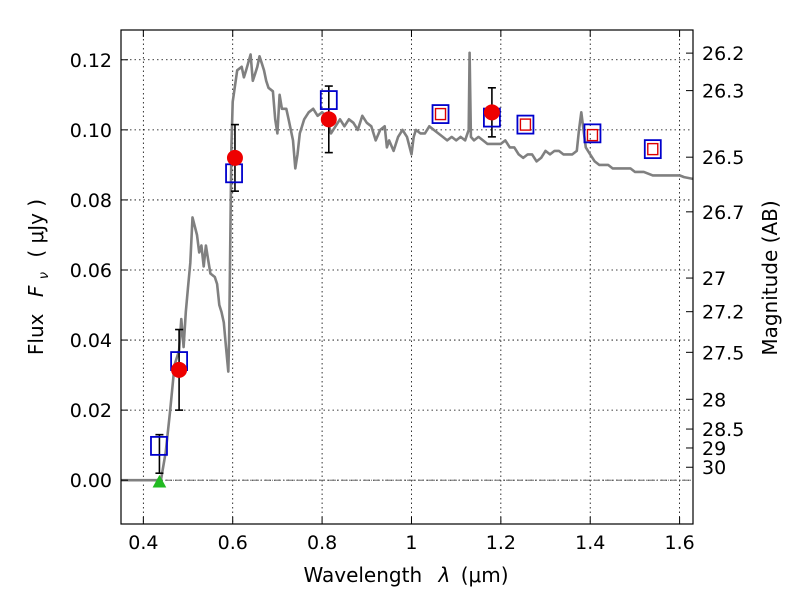 The width and height of the screenshot is (800, 600). What do you see at coordinates (714, 468) in the screenshot?
I see `y2-tick-label: 30` at bounding box center [714, 468].